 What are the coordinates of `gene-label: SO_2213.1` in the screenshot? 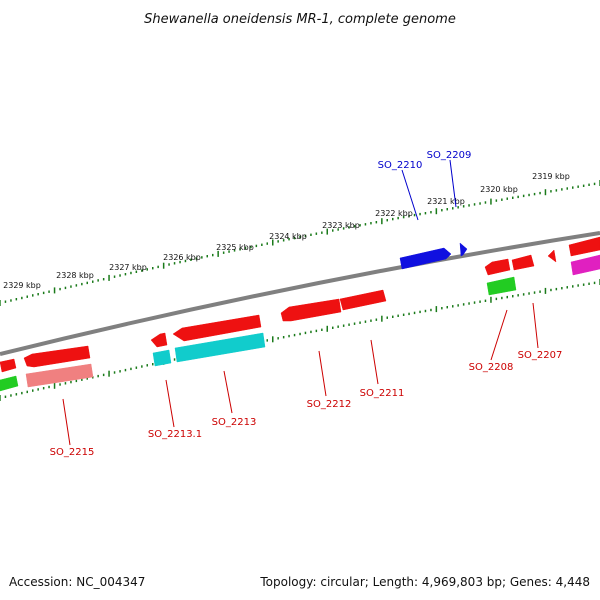 It's located at (175, 434).